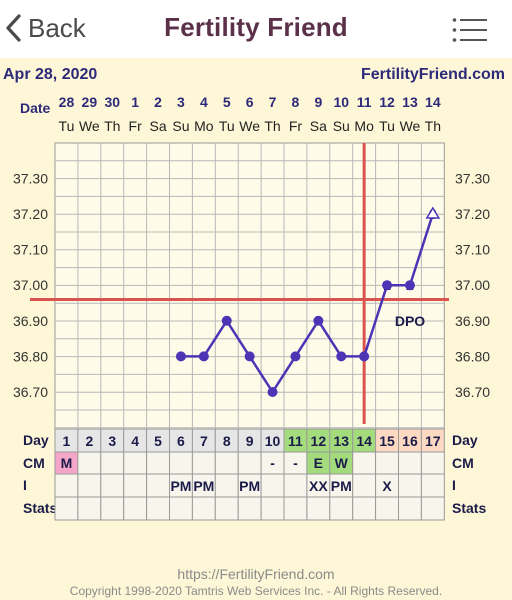 Image resolution: width=512 pixels, height=600 pixels. Describe the element at coordinates (90, 102) in the screenshot. I see `date-label: 29` at that location.